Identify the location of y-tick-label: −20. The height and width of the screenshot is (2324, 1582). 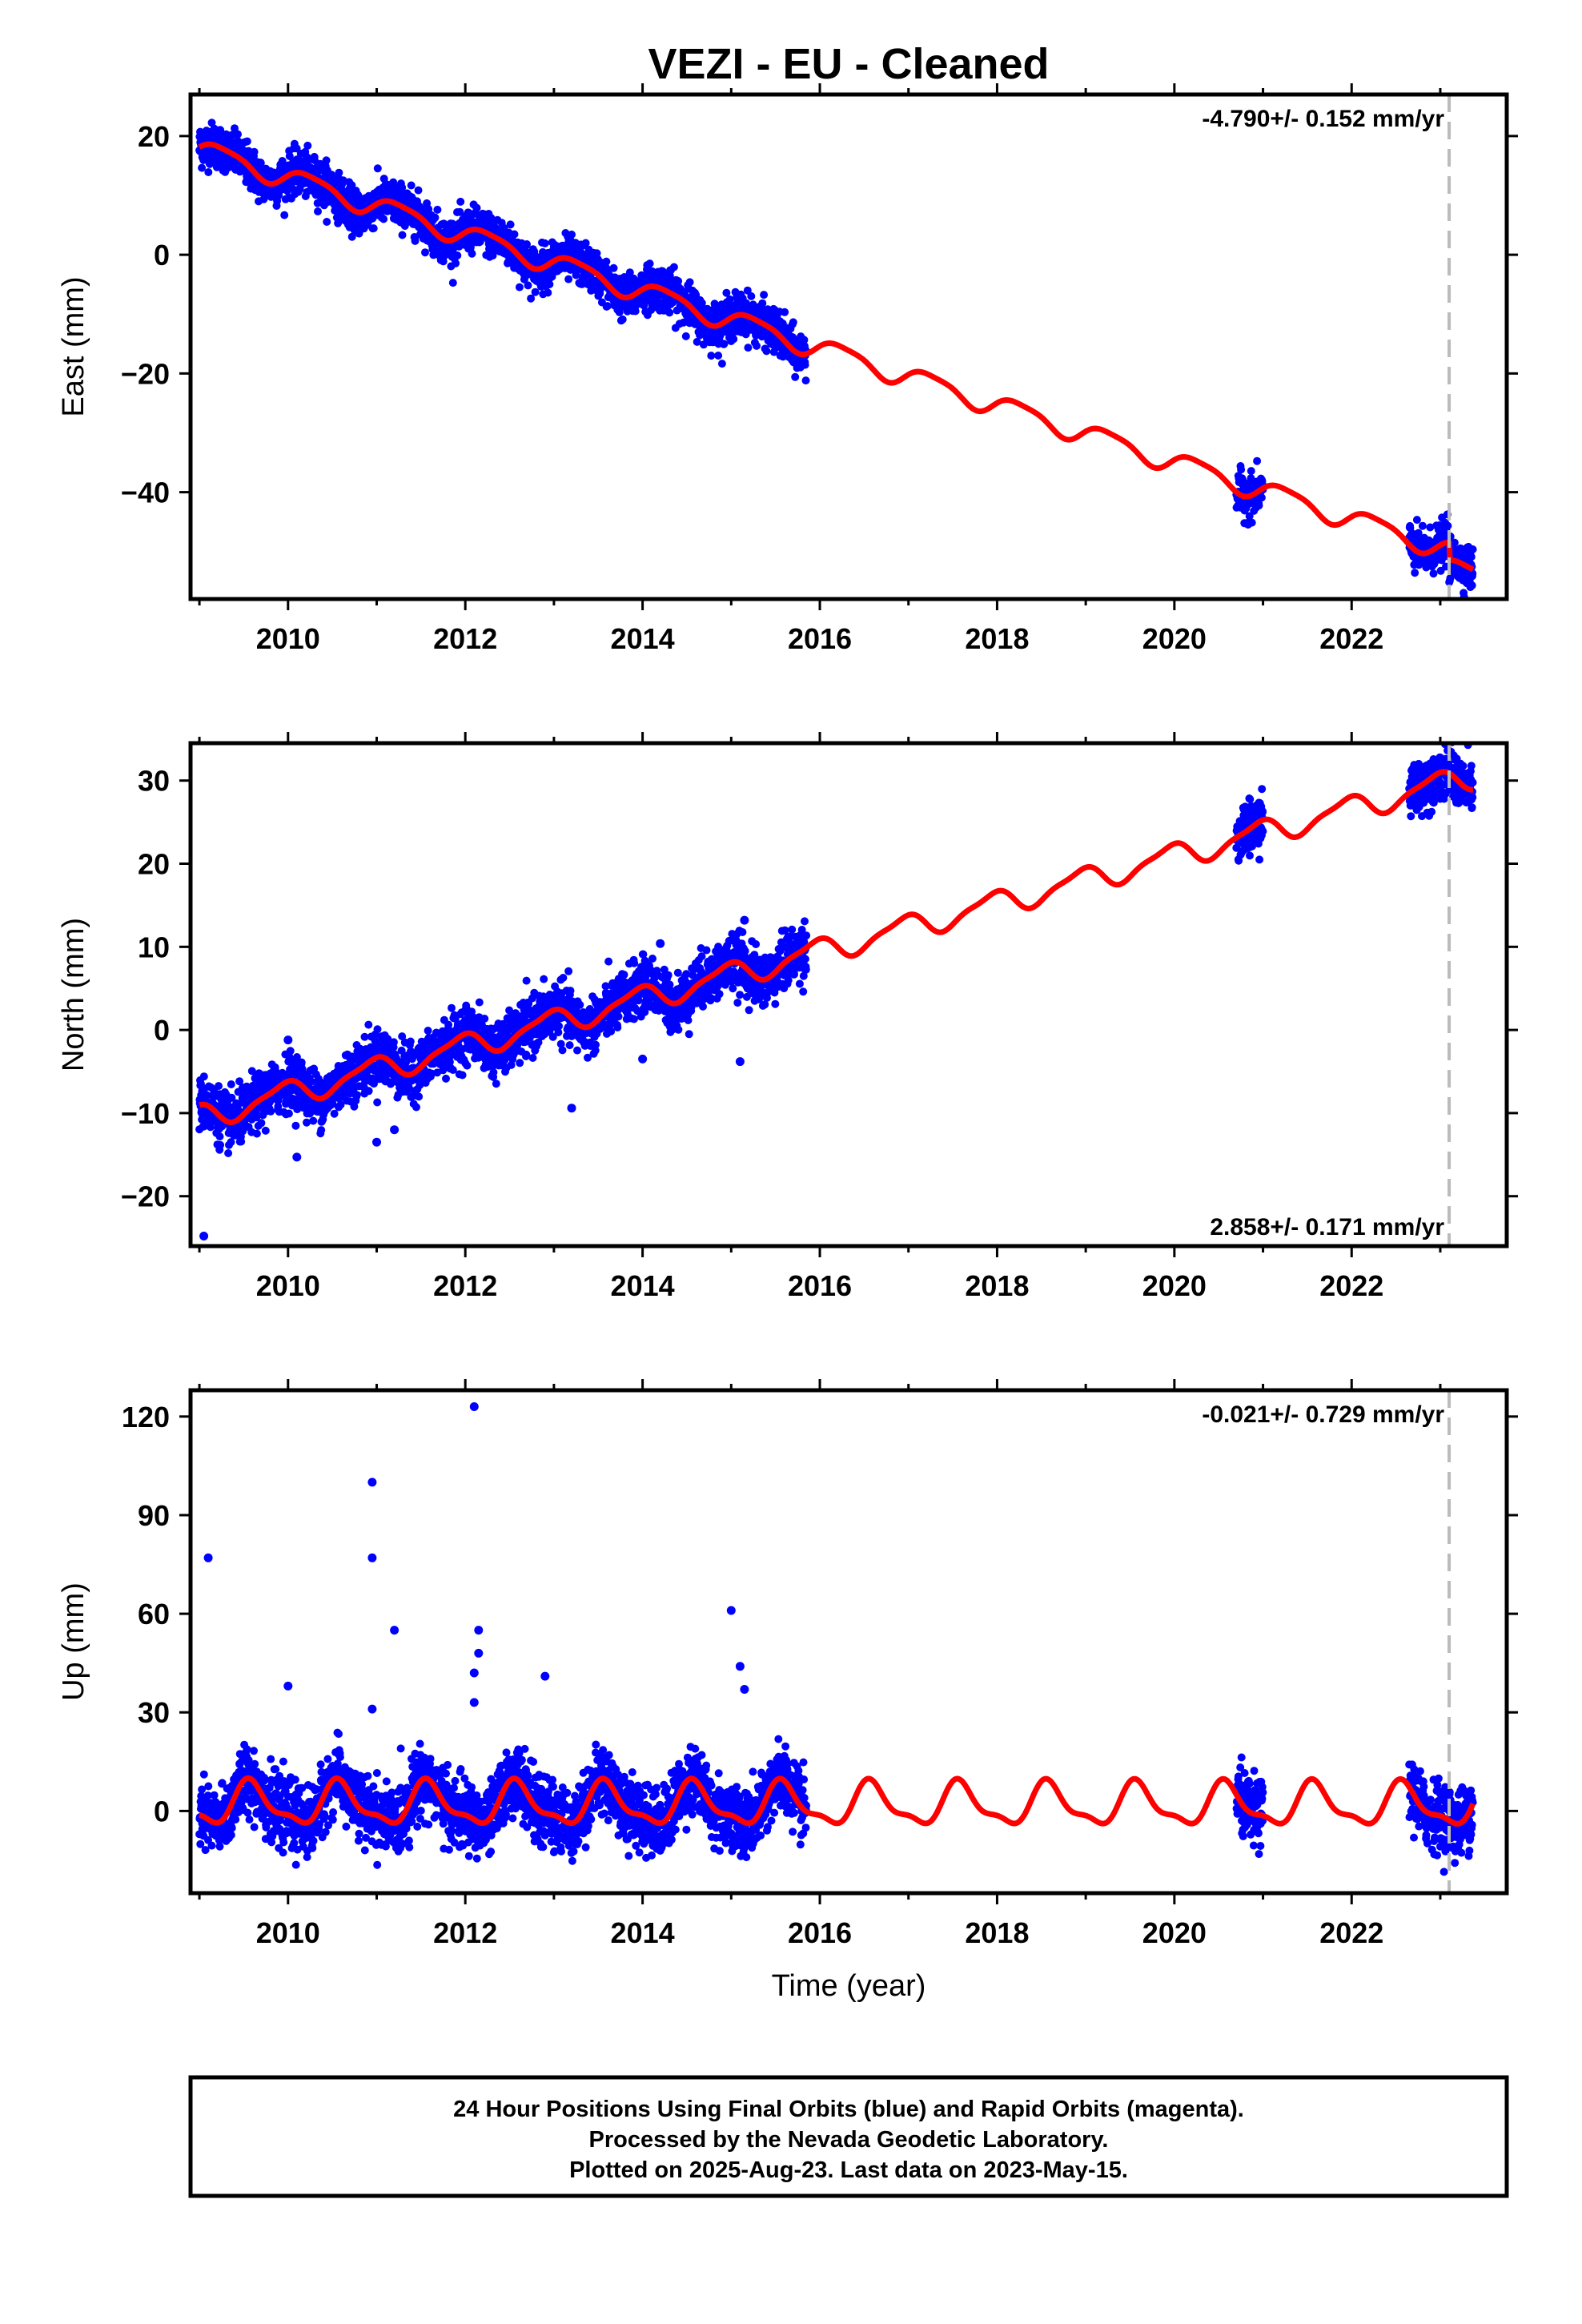
(145, 373).